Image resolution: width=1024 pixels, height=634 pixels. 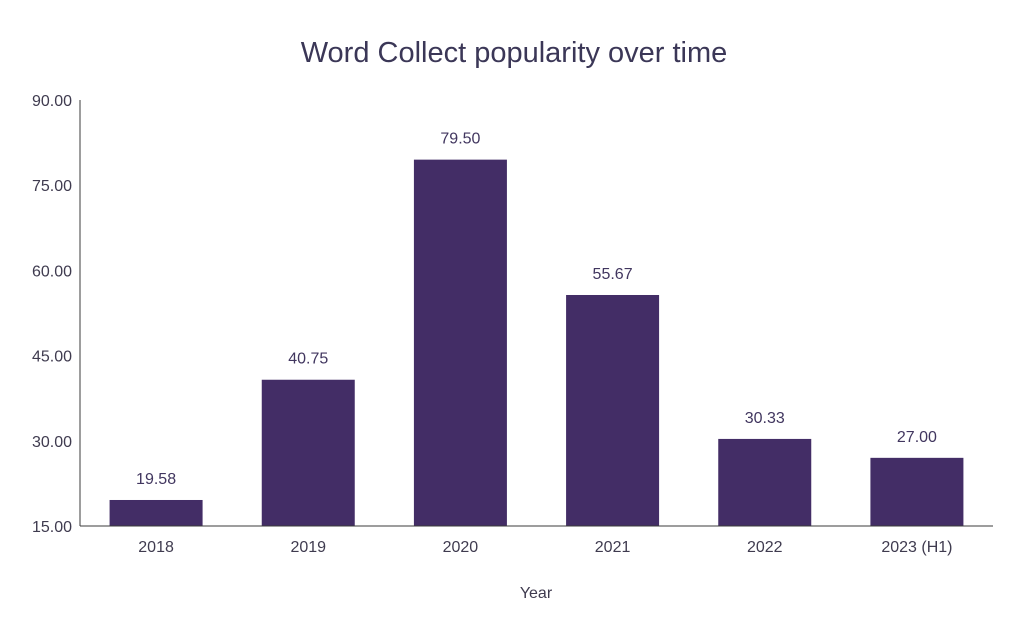 What do you see at coordinates (765, 418) in the screenshot?
I see `bar-value-label: 30.33` at bounding box center [765, 418].